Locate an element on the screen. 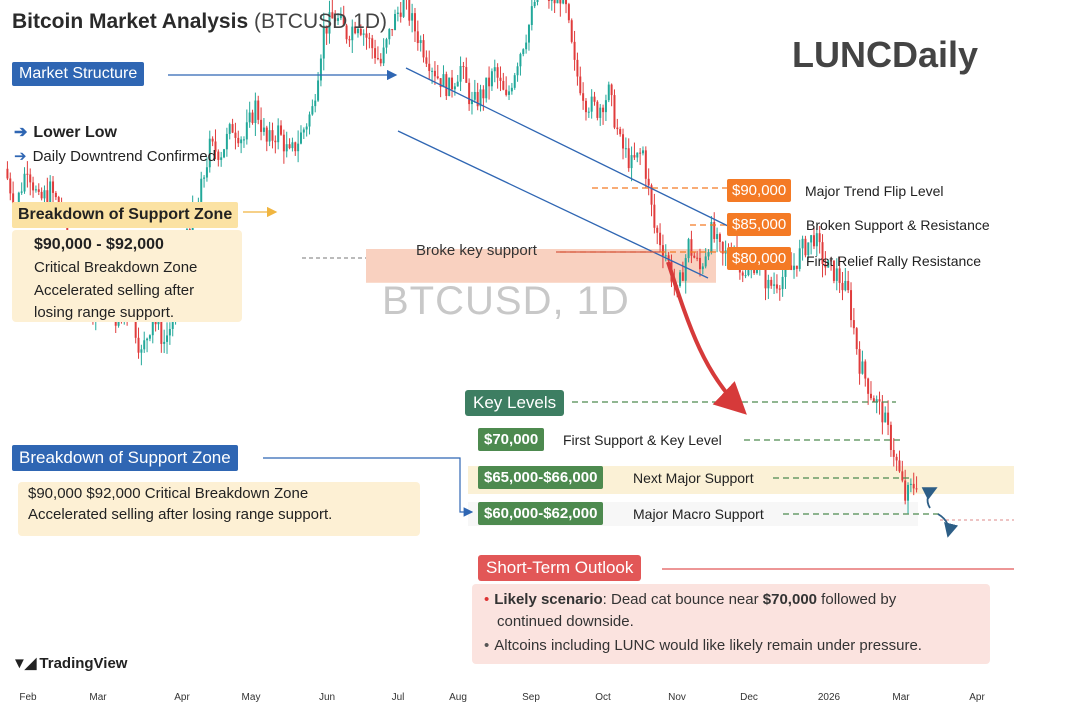 This screenshot has width=1068, height=712. x-tick-label: Jul is located at coordinates (398, 697).